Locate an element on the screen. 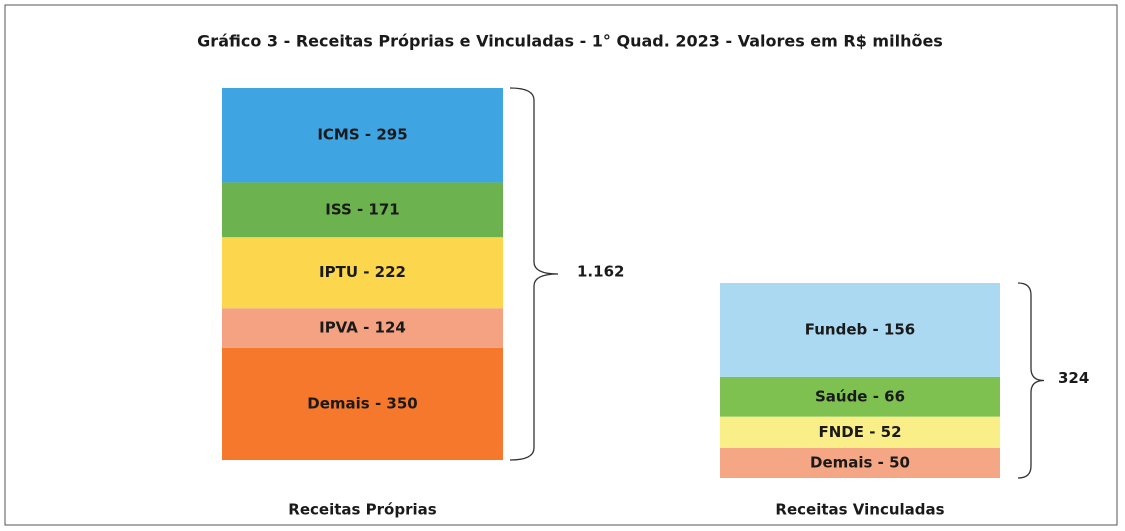 This screenshot has width=1125, height=531. segment-label: Fundeb - 156 is located at coordinates (860, 329).